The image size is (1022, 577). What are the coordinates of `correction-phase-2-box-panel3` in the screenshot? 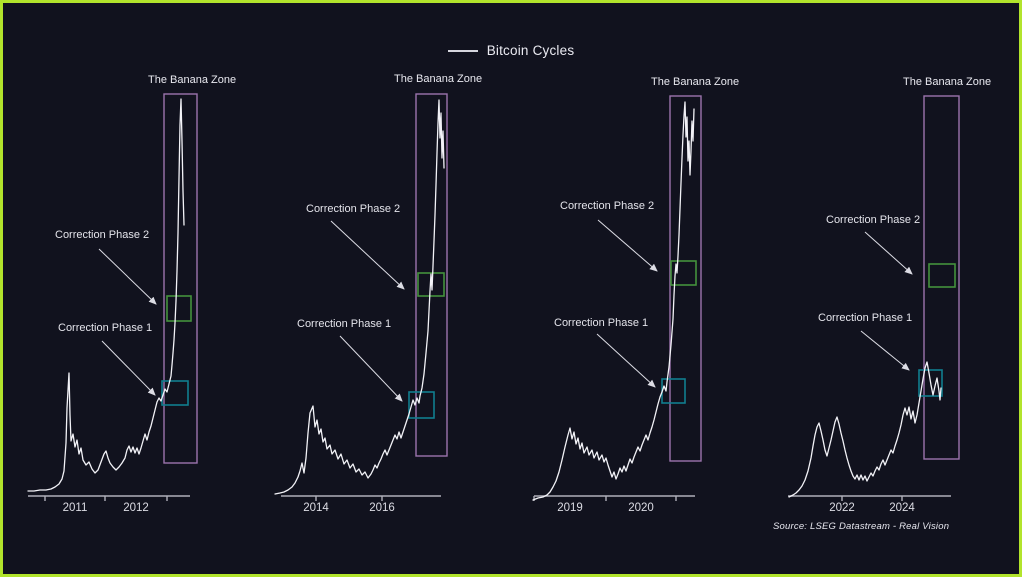 It's located at (683, 273).